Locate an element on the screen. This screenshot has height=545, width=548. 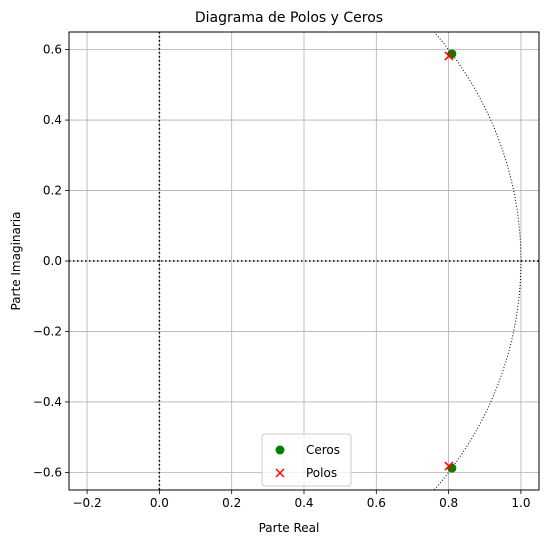
unit-circle-layer is located at coordinates (477, 261).